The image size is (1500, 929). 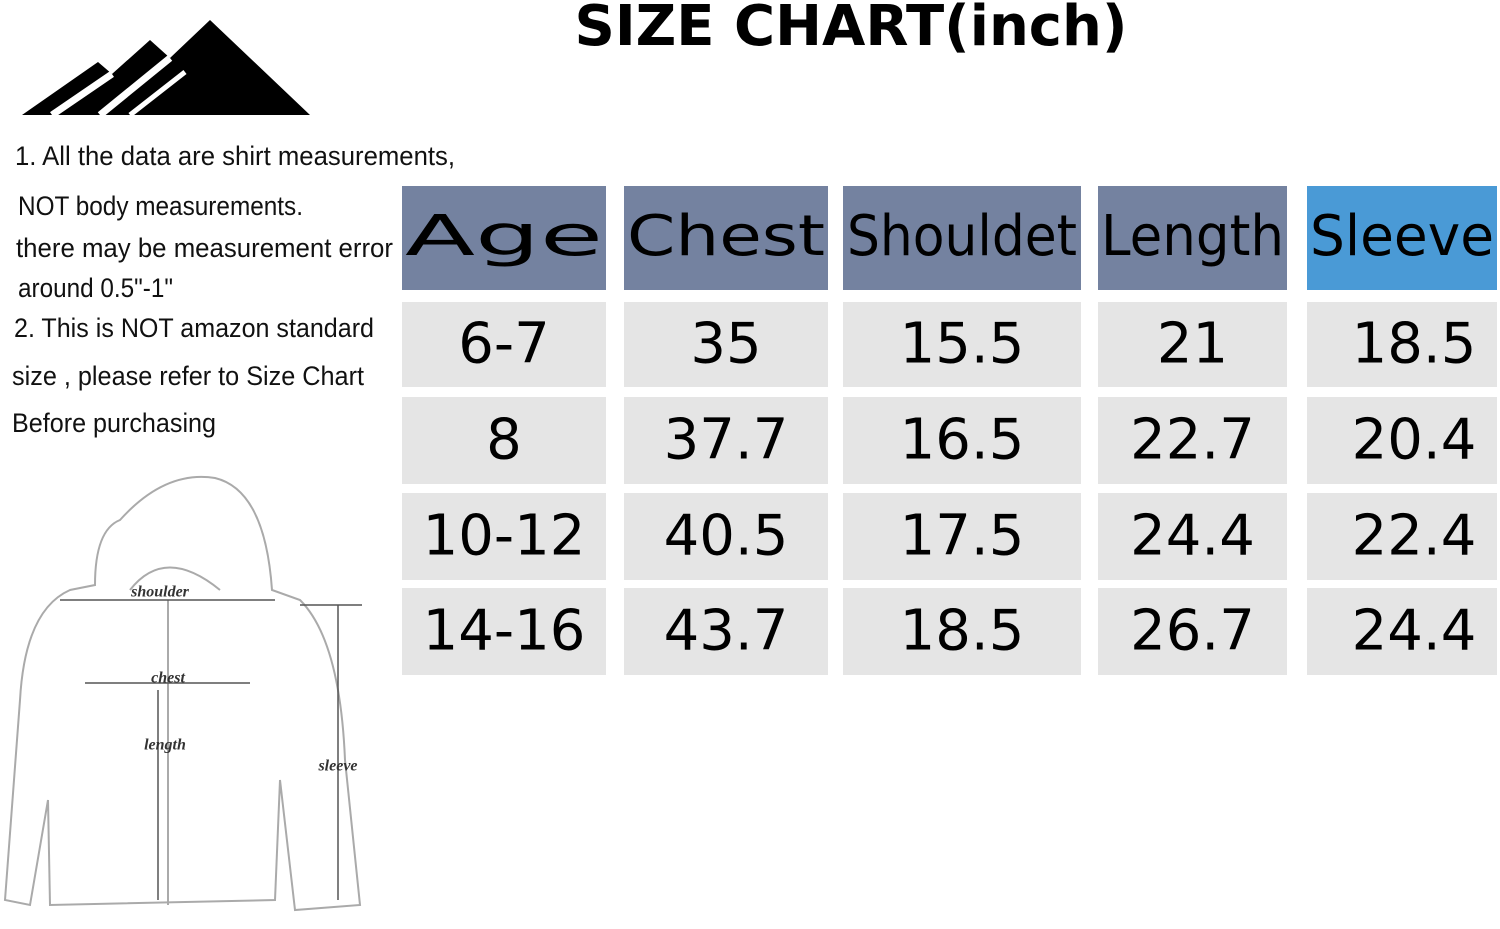 What do you see at coordinates (1414, 536) in the screenshot?
I see `cell-value: 22.4` at bounding box center [1414, 536].